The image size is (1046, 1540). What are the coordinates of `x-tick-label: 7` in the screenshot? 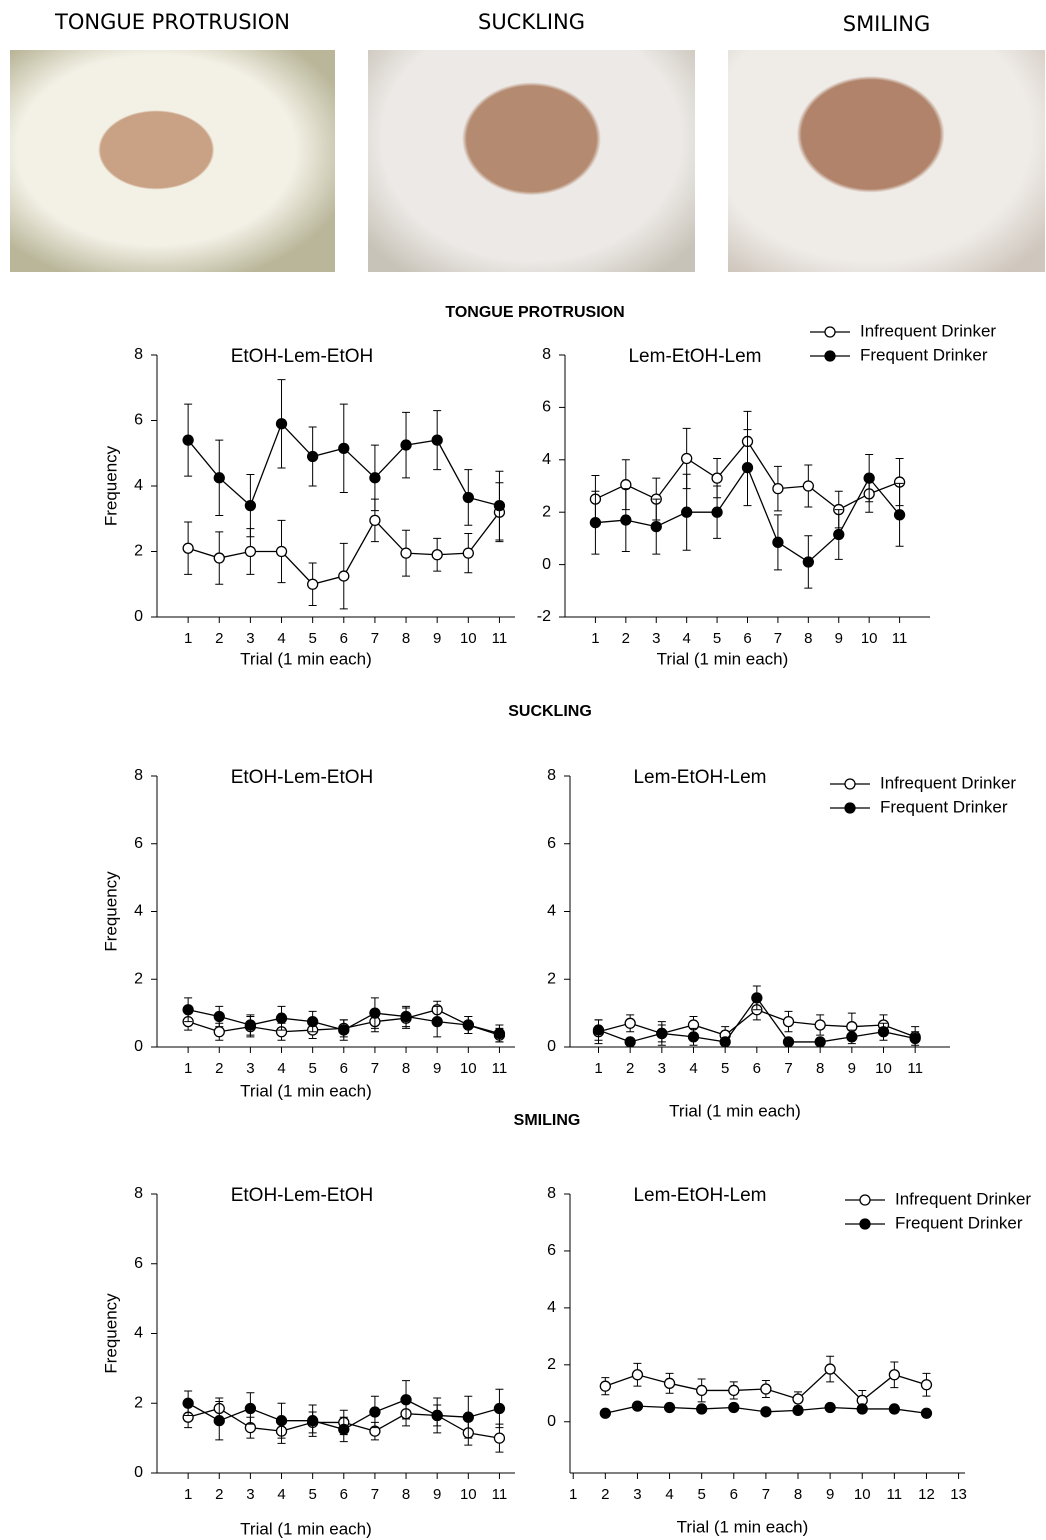 It's located at (375, 1494).